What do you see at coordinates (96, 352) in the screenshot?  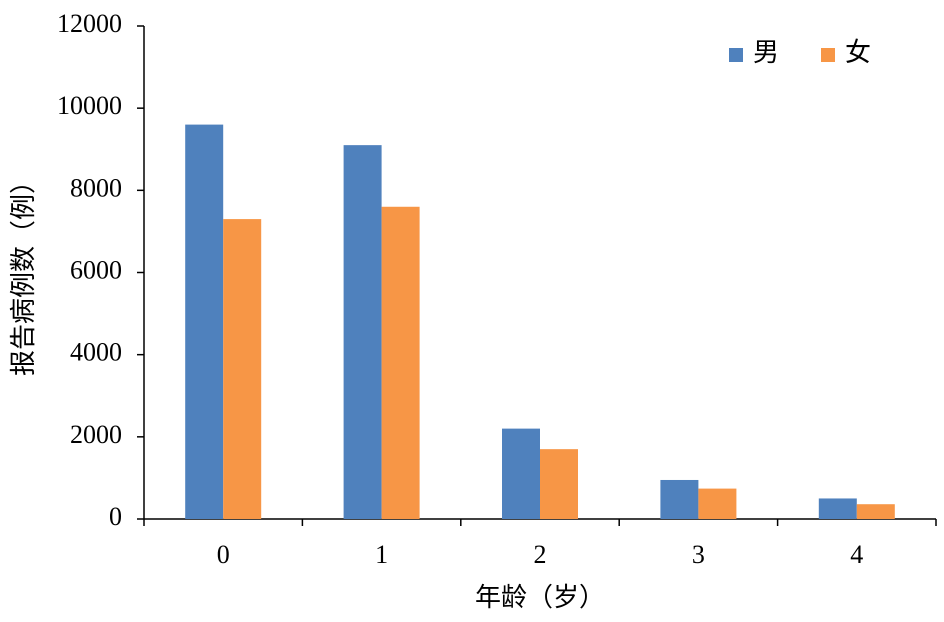 I see `y-tick-label: 4000` at bounding box center [96, 352].